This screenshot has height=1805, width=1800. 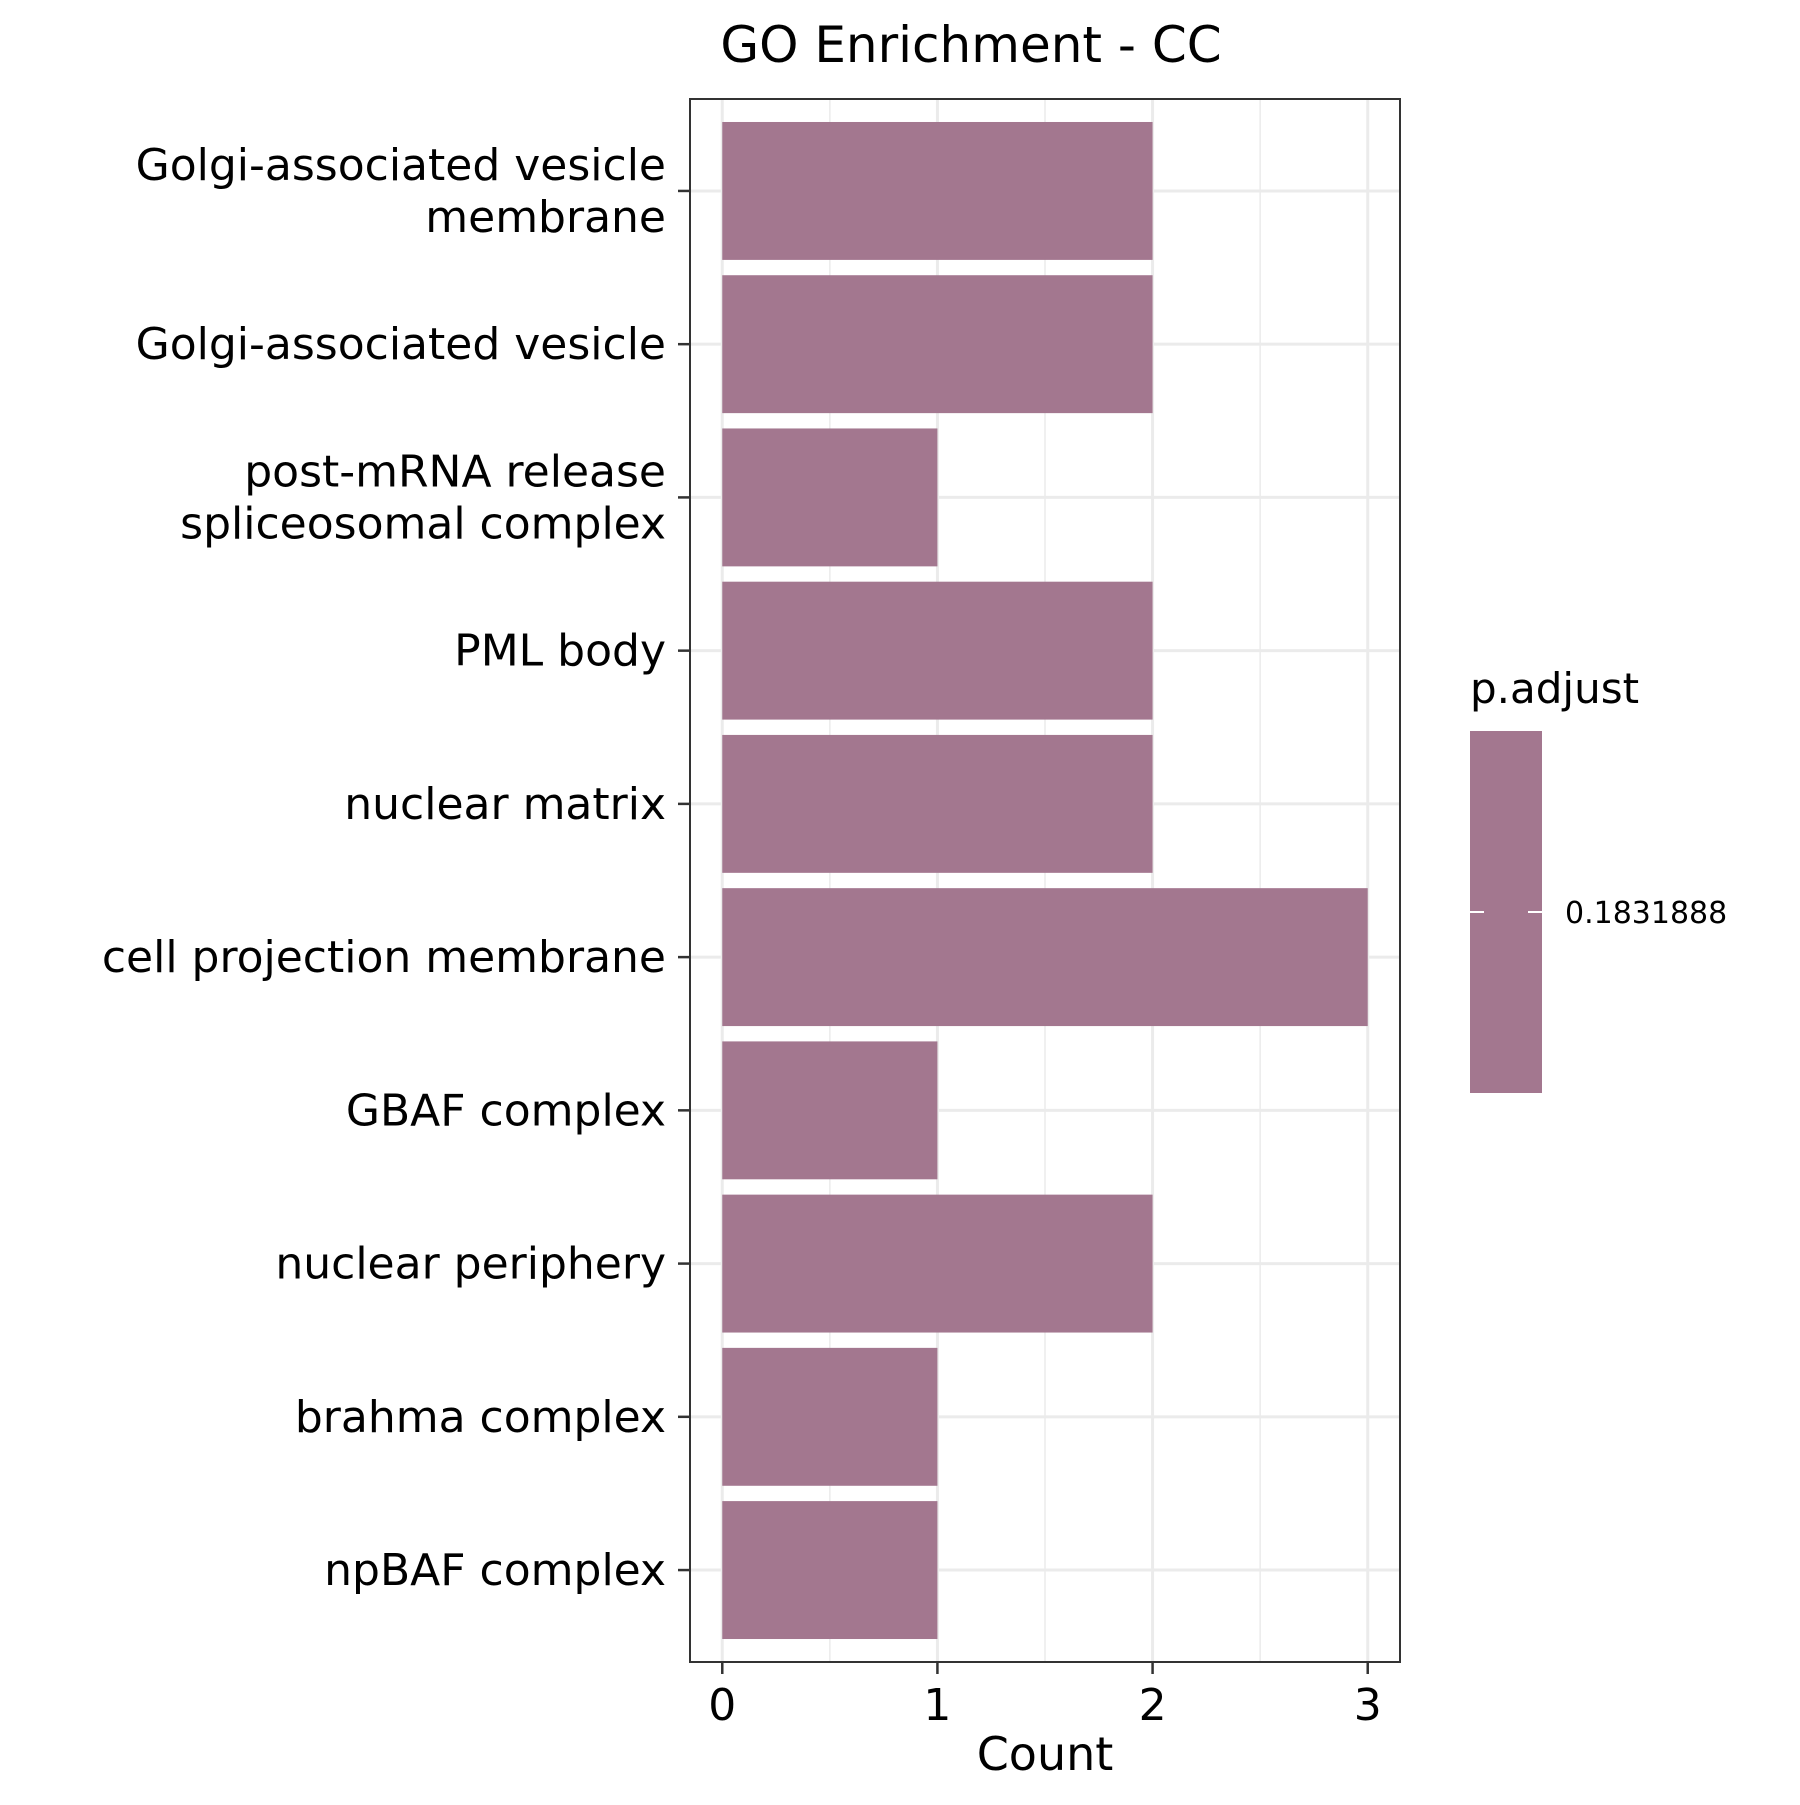 What do you see at coordinates (480, 1417) in the screenshot?
I see `y-tick-label: brahma complex` at bounding box center [480, 1417].